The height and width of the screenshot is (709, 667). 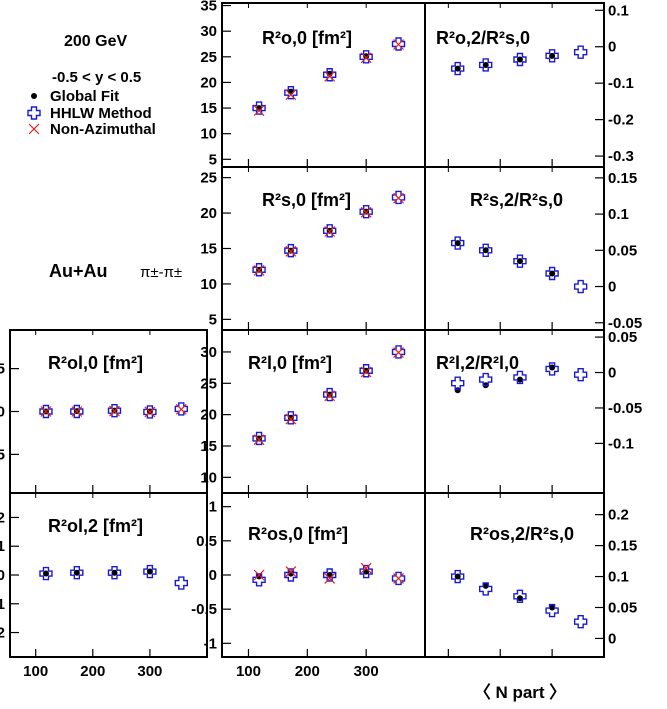 What do you see at coordinates (621, 156) in the screenshot?
I see `y-tick-label: -0.3` at bounding box center [621, 156].